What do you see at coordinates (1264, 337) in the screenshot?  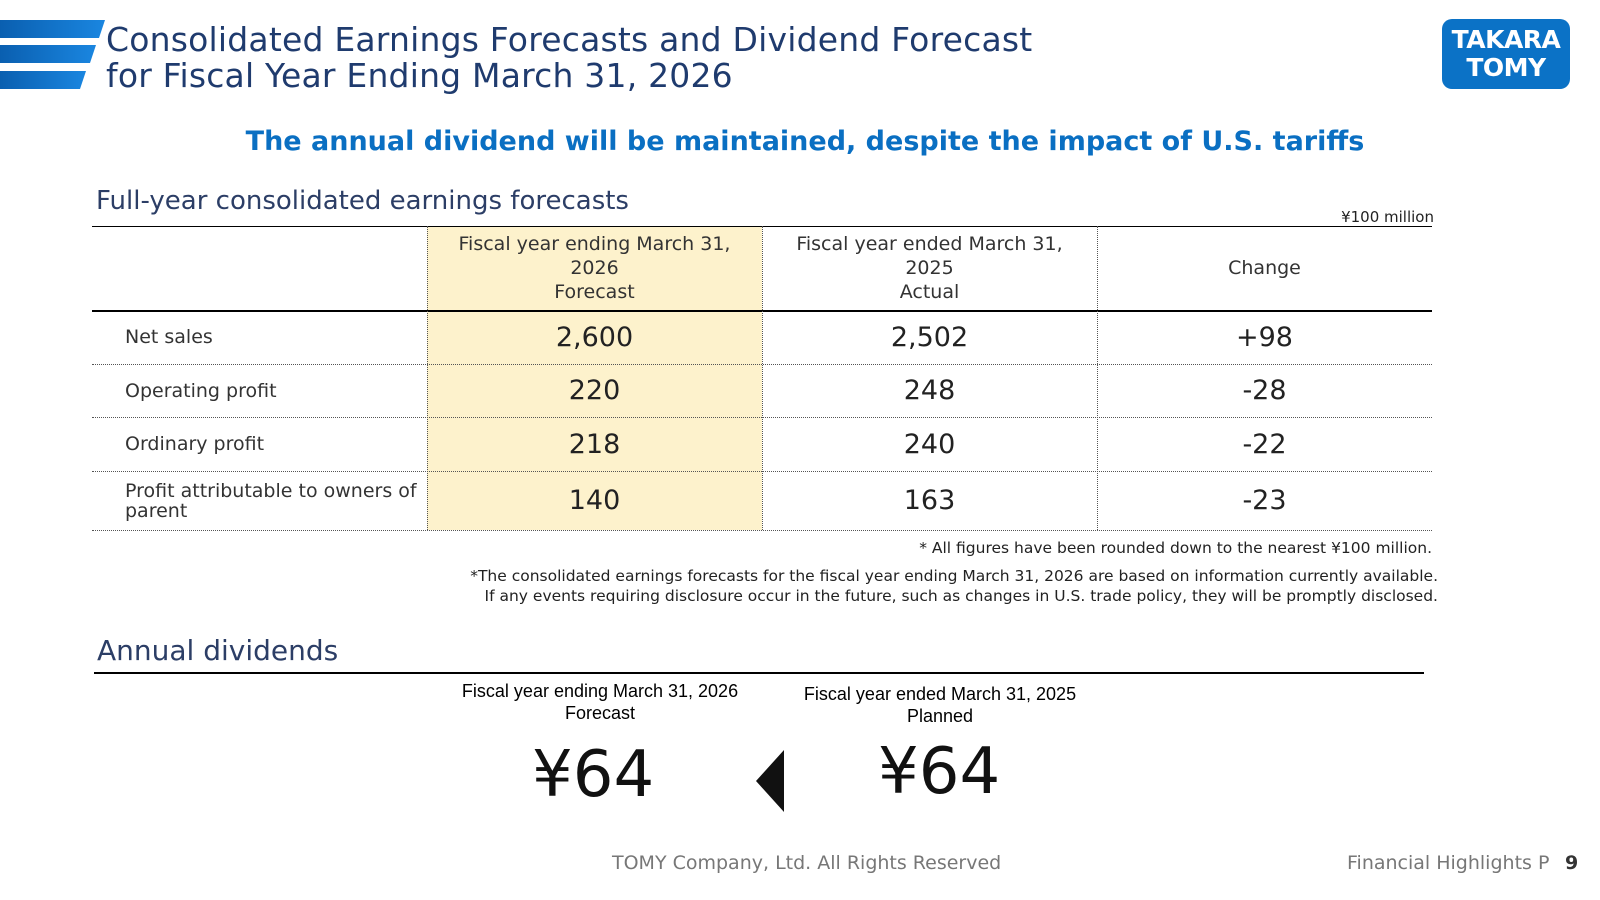 I see `net-sales-change: +98` at bounding box center [1264, 337].